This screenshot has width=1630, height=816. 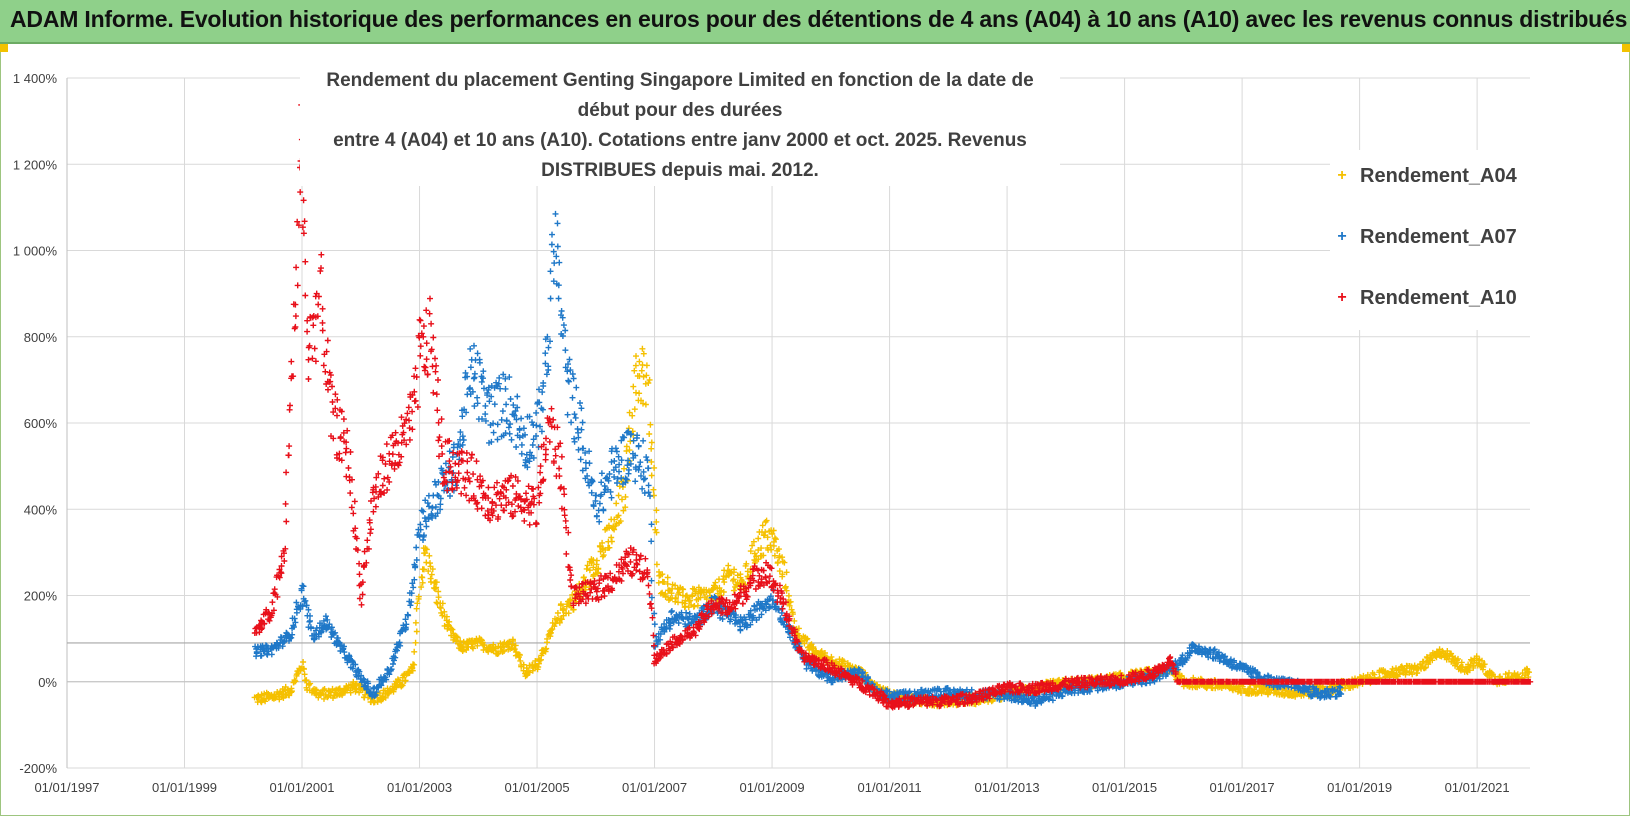 I want to click on y-tick-label: 400%, so click(x=41, y=509).